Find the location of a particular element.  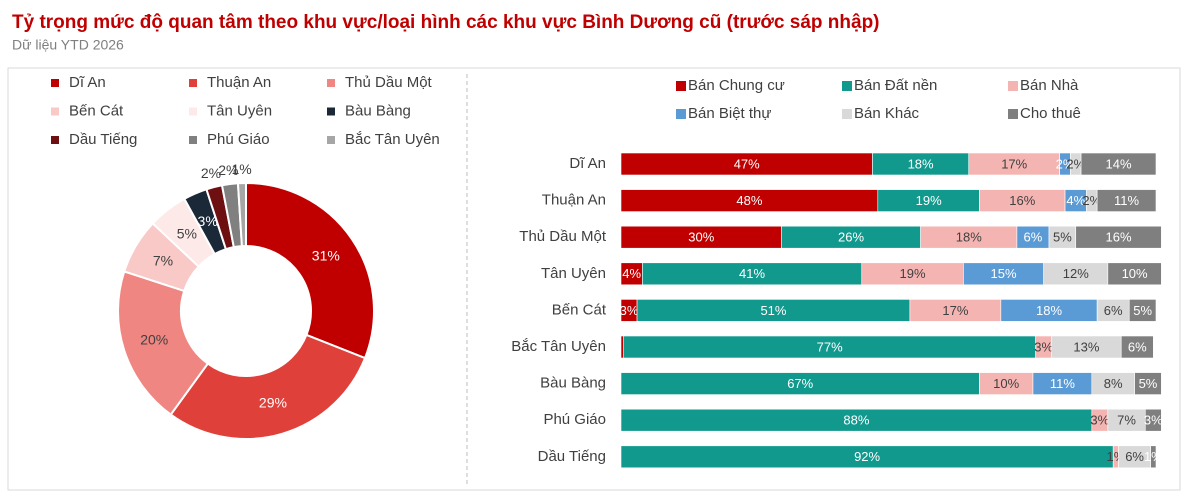

y-tick-label: Thủ Dầu Một is located at coordinates (563, 236).